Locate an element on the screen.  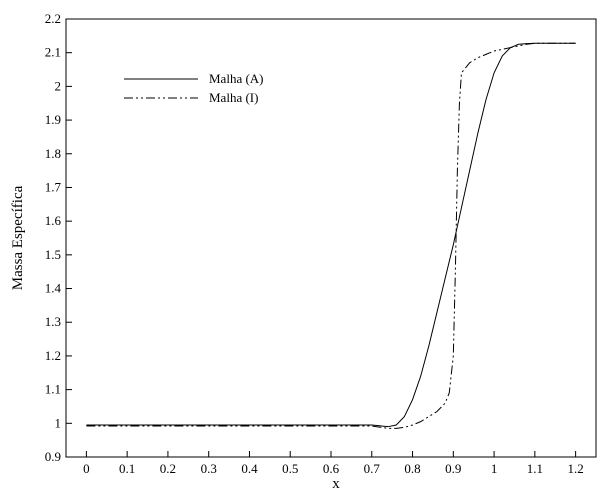
y-tick-label: 1.3 is located at coordinates (53, 321).